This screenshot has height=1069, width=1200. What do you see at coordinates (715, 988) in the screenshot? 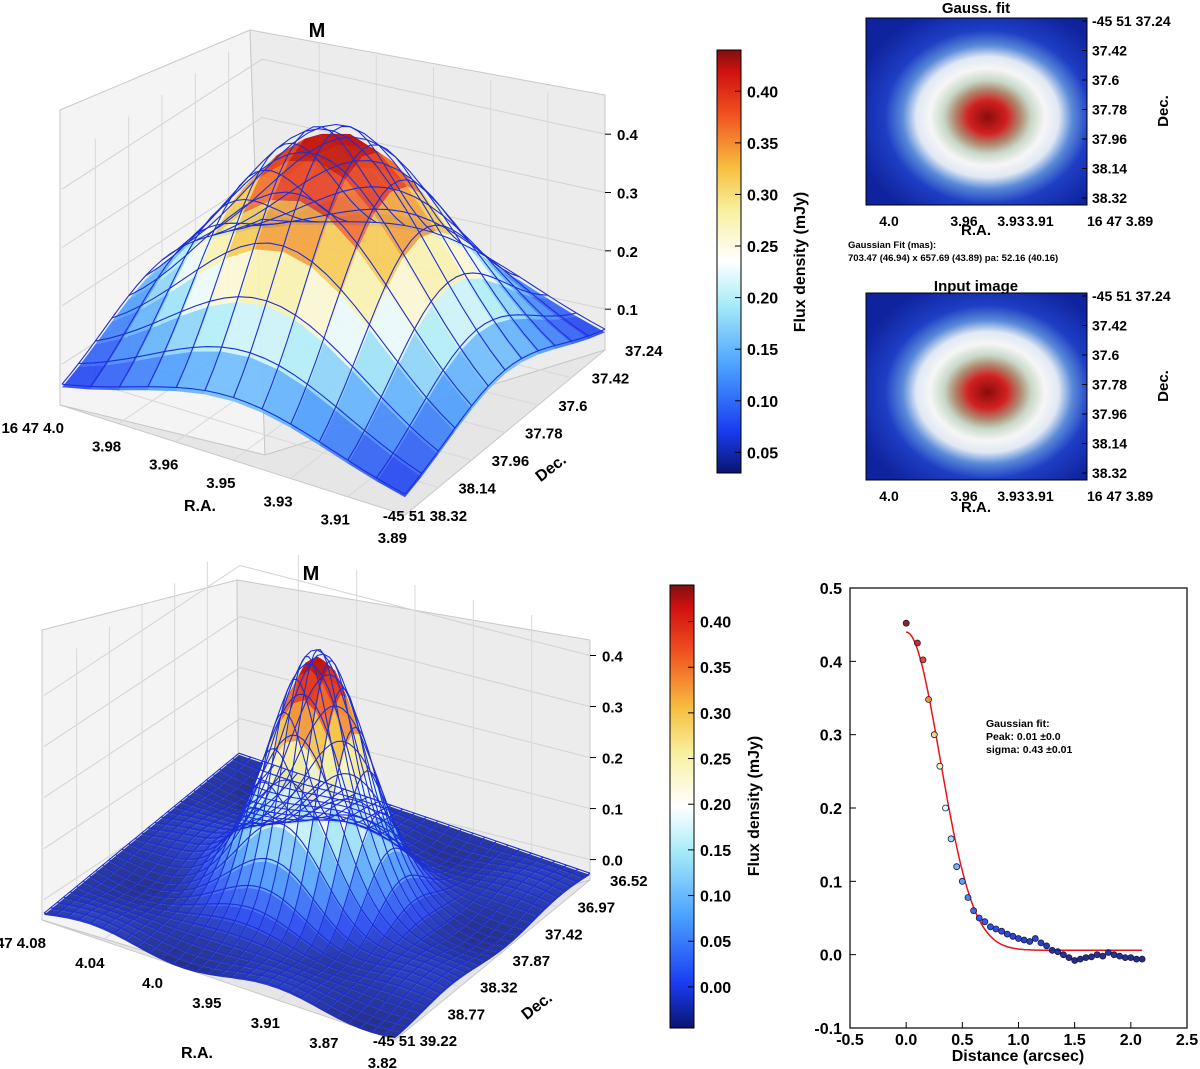
I see `colorbar-tick-label: 0.00` at bounding box center [715, 988].